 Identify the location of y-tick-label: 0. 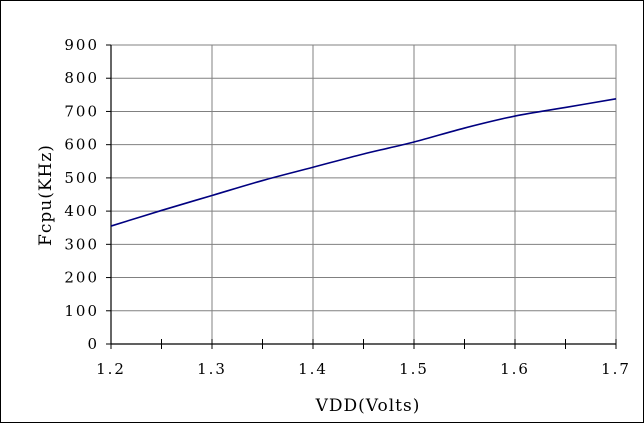
(93, 344).